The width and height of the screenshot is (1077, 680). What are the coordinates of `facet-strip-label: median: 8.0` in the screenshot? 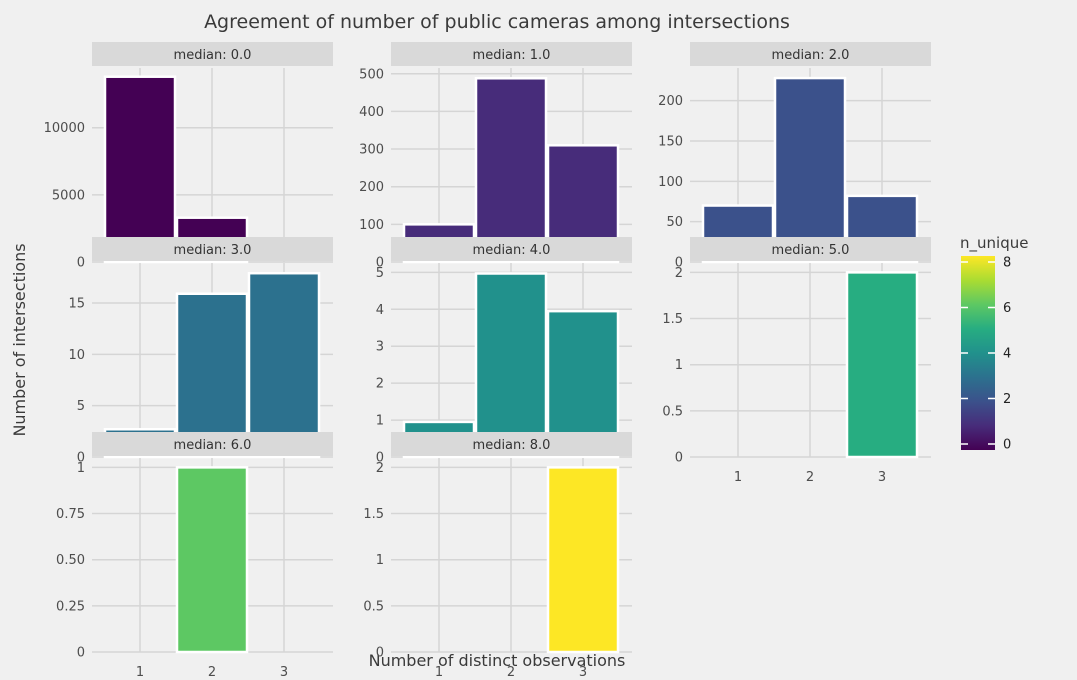 It's located at (512, 445).